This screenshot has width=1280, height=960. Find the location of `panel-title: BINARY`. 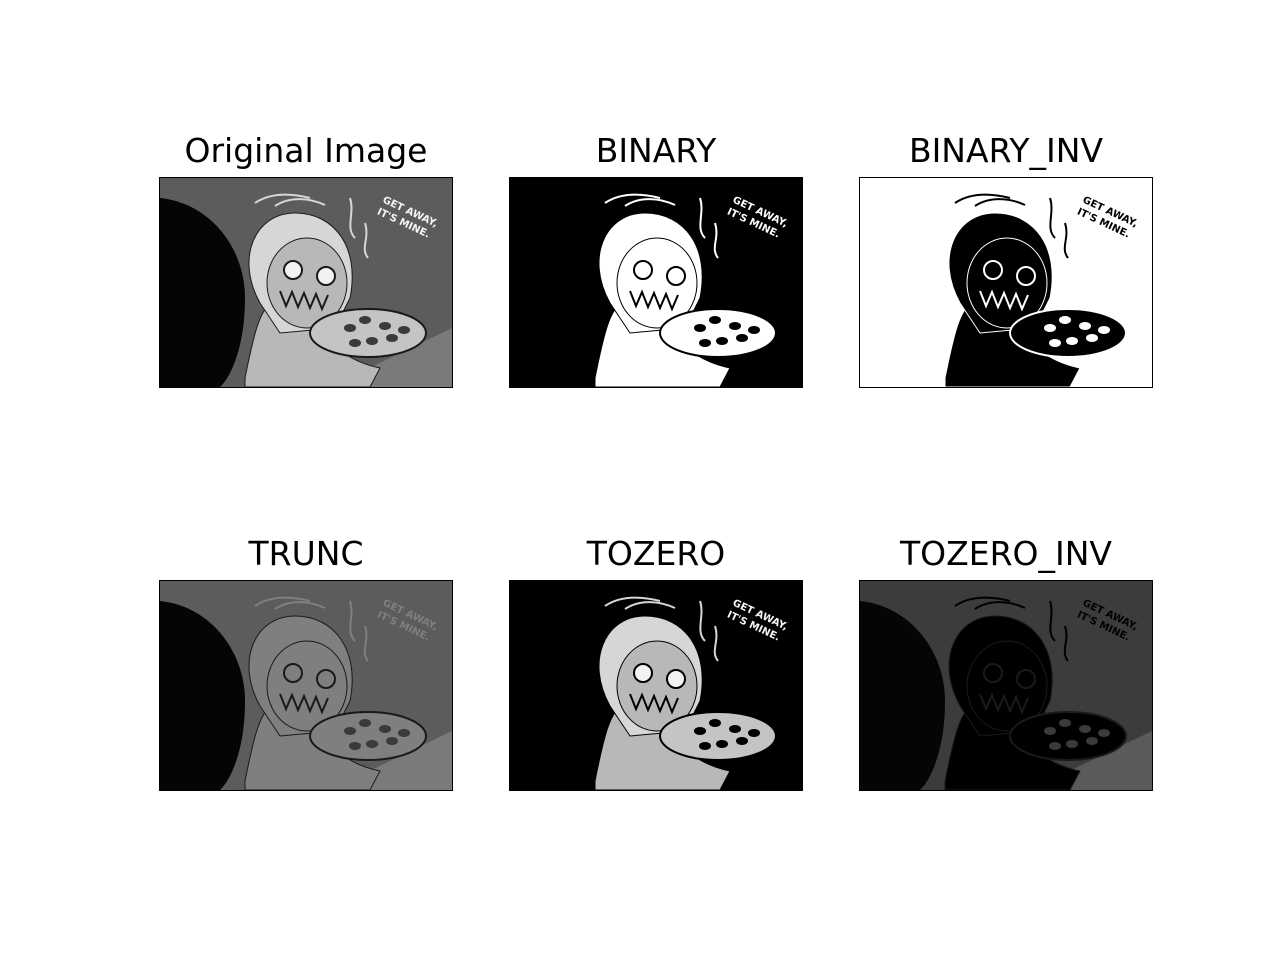

panel-title: BINARY is located at coordinates (656, 151).